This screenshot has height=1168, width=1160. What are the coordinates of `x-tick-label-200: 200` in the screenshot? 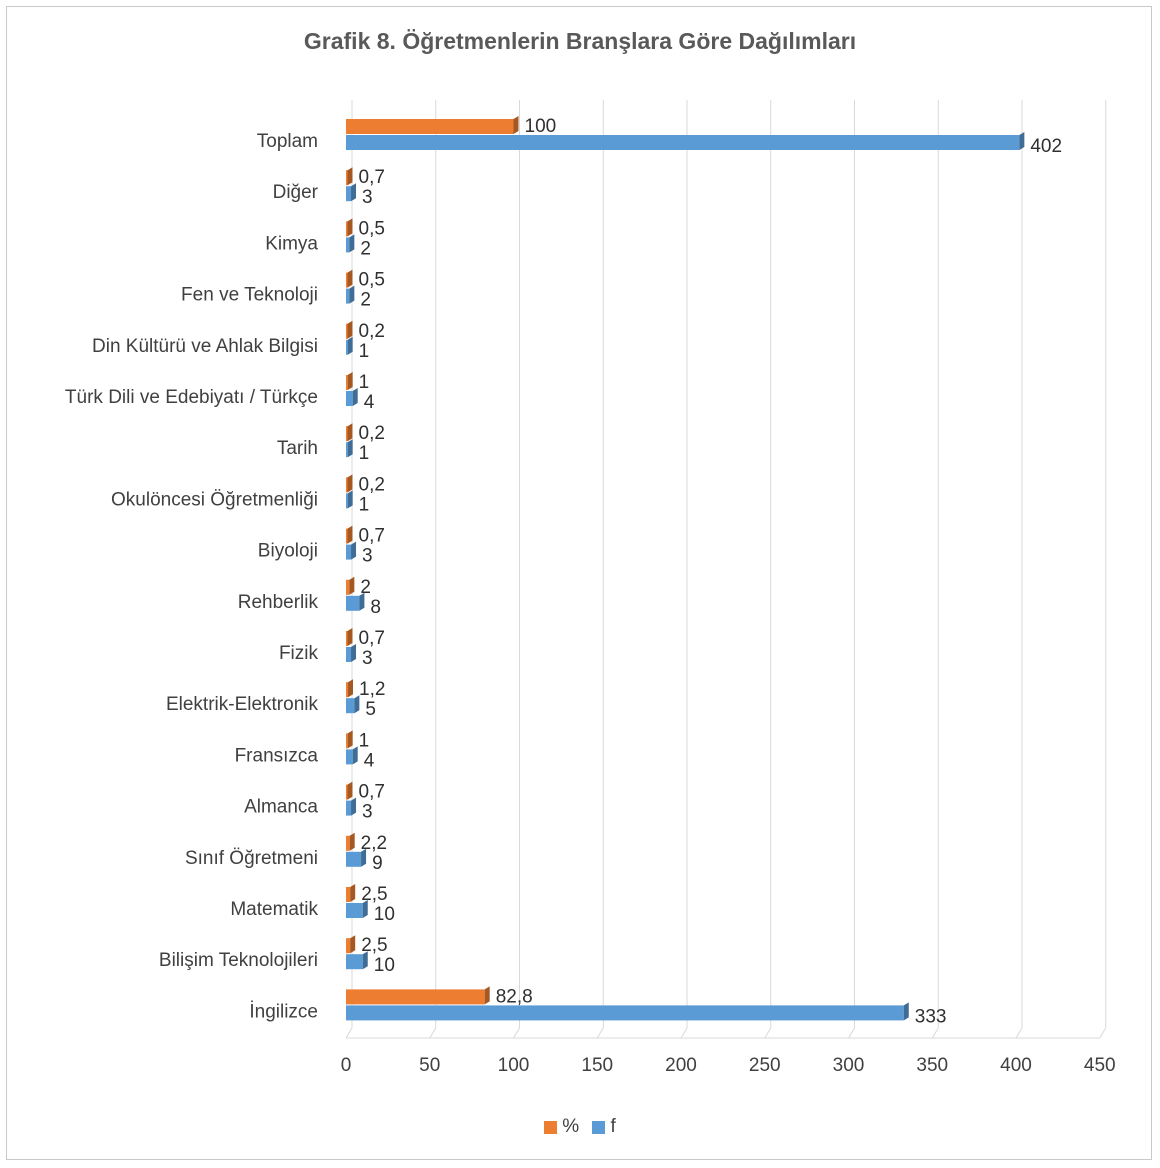 It's located at (681, 1065).